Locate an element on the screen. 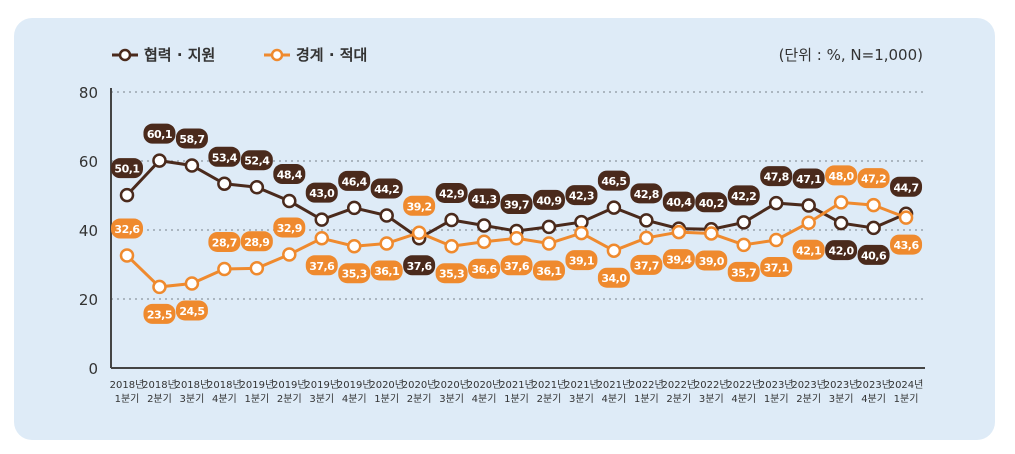  data-label: 23,5 is located at coordinates (159, 314).